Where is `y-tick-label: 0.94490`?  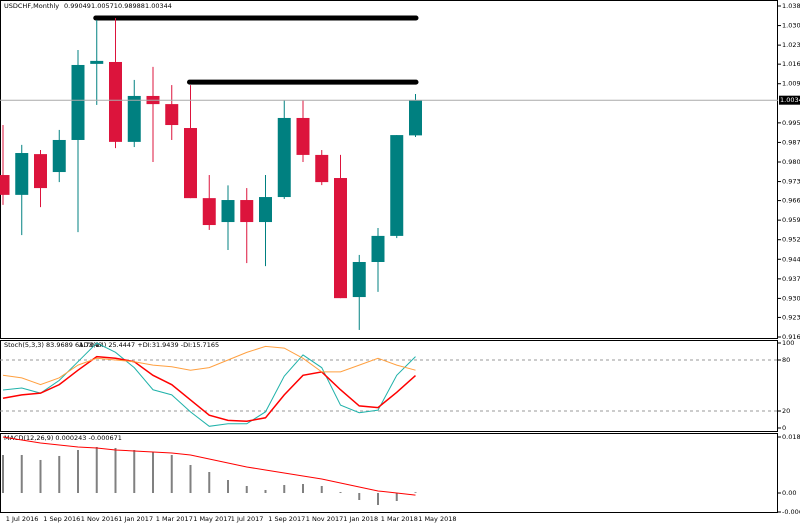
y-tick-label: 0.94490 is located at coordinates (791, 259).